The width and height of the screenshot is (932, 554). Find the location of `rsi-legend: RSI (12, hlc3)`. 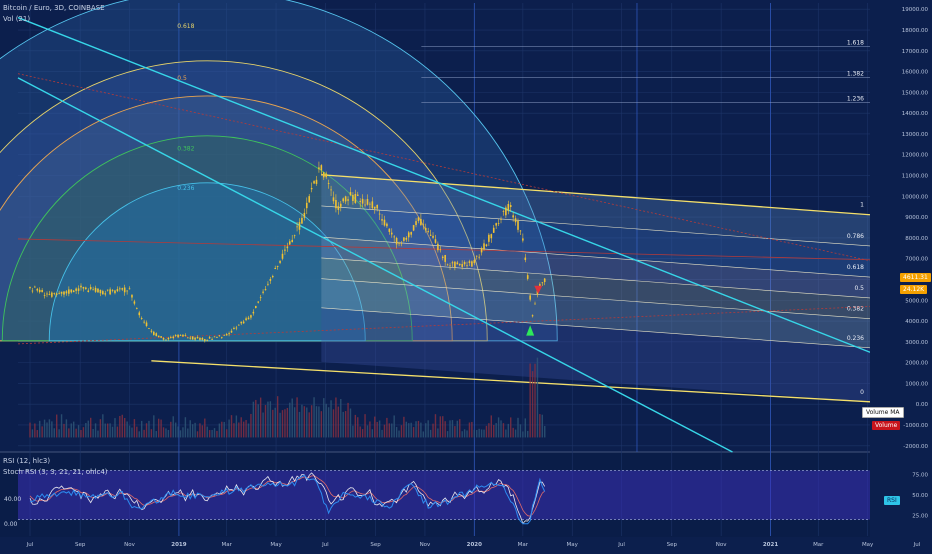

rsi-legend: RSI (12, hlc3) is located at coordinates (27, 461).